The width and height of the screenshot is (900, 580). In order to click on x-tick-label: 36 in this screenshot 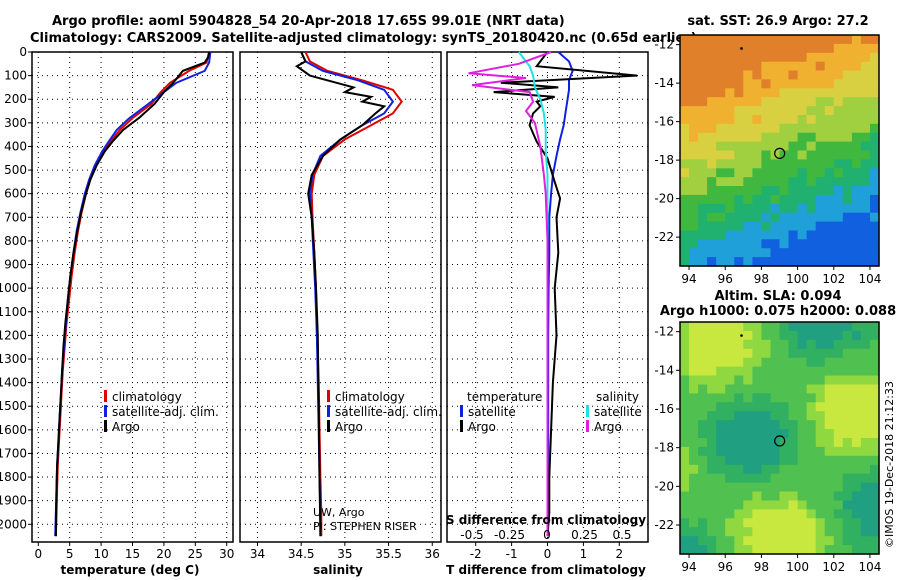, I will do `click(432, 554)`.